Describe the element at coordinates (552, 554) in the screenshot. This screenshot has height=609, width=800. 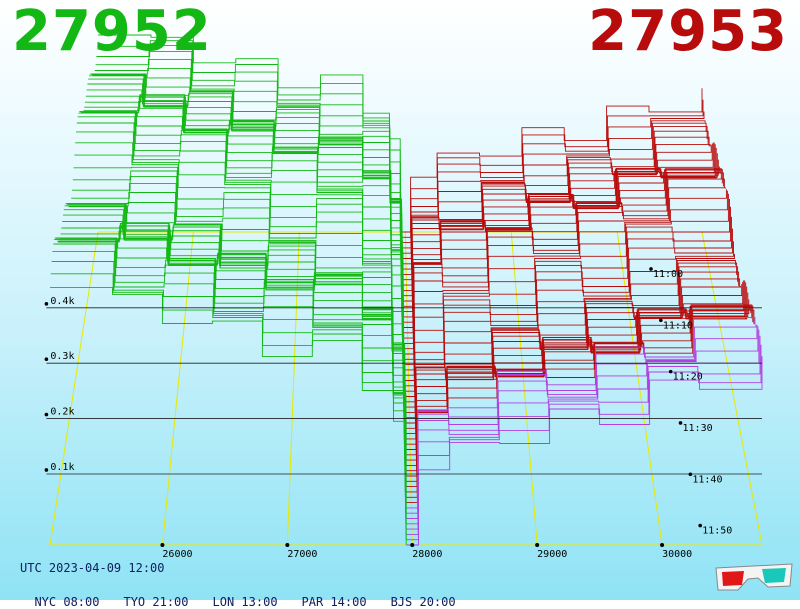
I see `x-tick-label: 29000` at that location.